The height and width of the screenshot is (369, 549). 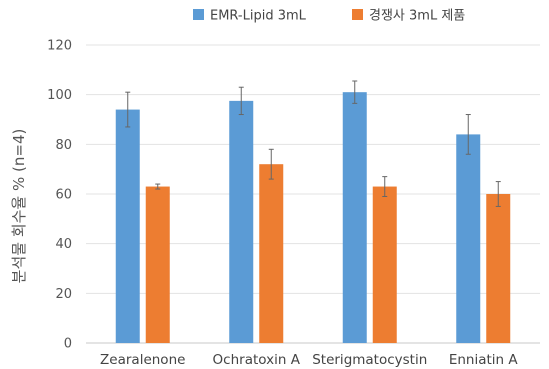 What do you see at coordinates (369, 360) in the screenshot?
I see `x-category-label: Sterigmatocystin` at bounding box center [369, 360].